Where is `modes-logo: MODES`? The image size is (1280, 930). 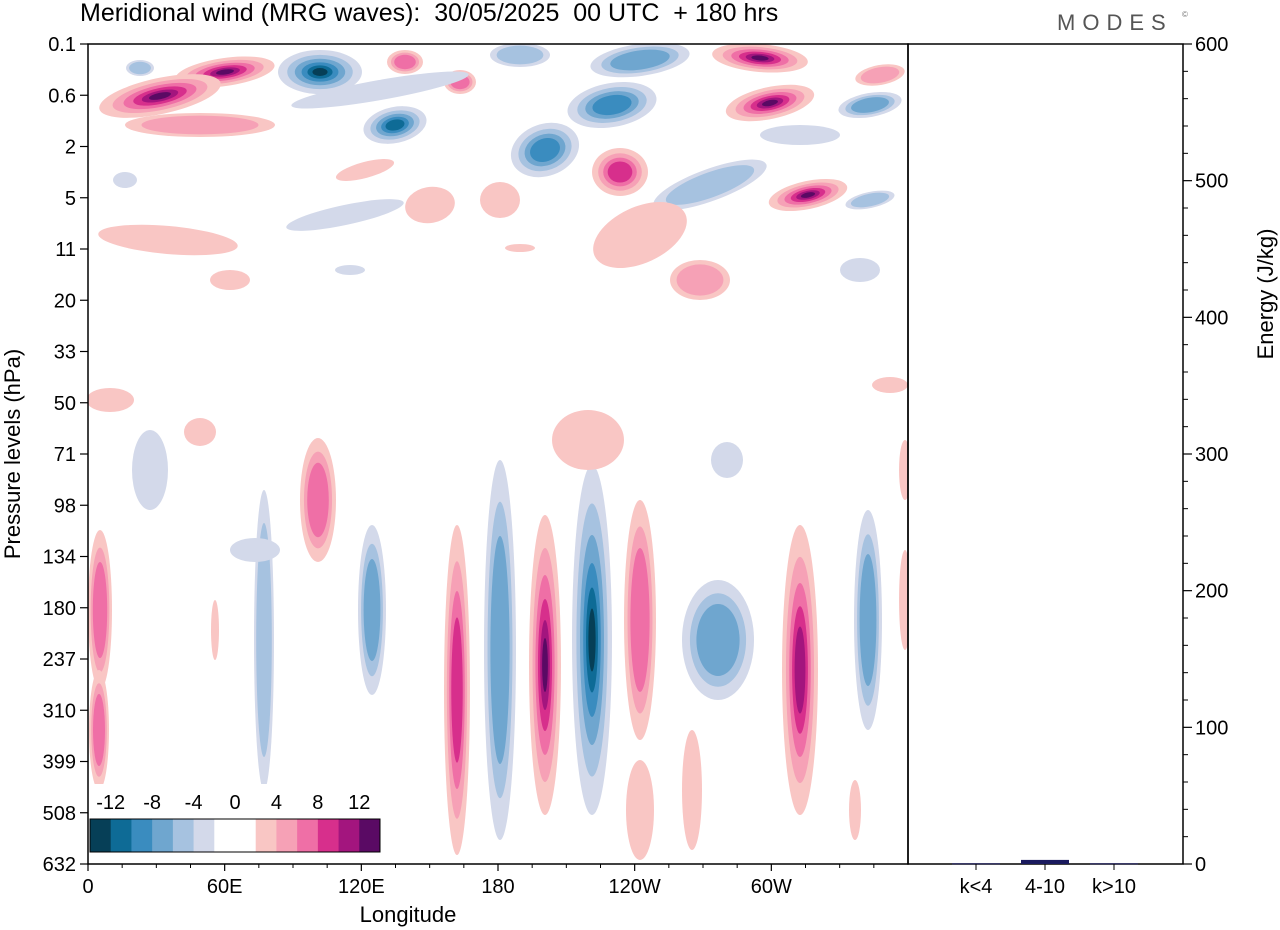
modes-logo: MODES is located at coordinates (1115, 22).